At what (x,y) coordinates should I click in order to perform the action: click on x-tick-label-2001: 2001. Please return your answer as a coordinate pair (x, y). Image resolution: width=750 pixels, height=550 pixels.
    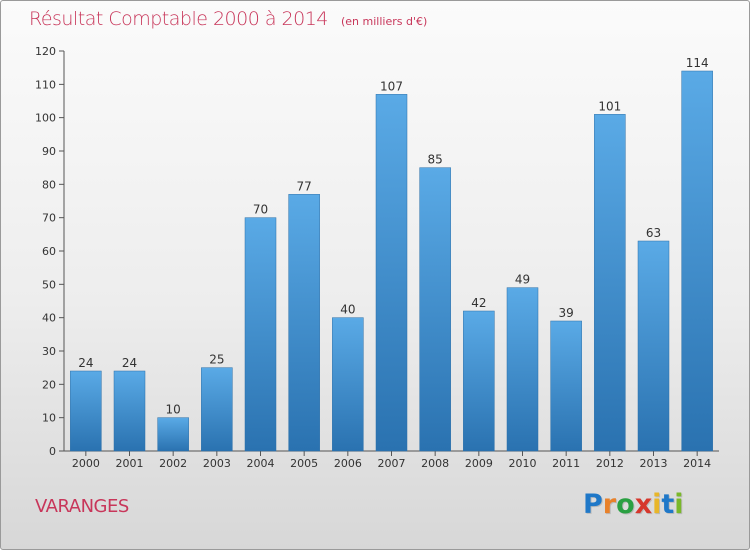
    Looking at the image, I should click on (130, 463).